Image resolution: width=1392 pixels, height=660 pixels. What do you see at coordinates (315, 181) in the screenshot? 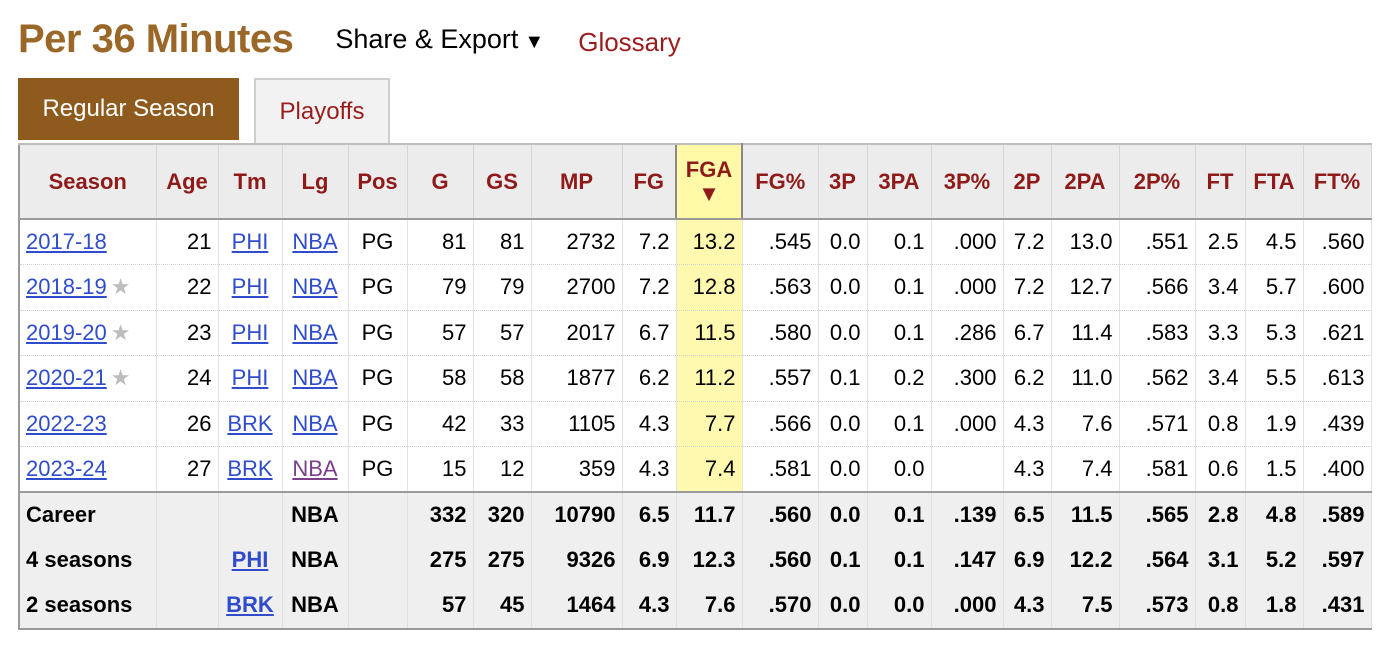
I see `col-header-league: Lg` at bounding box center [315, 181].